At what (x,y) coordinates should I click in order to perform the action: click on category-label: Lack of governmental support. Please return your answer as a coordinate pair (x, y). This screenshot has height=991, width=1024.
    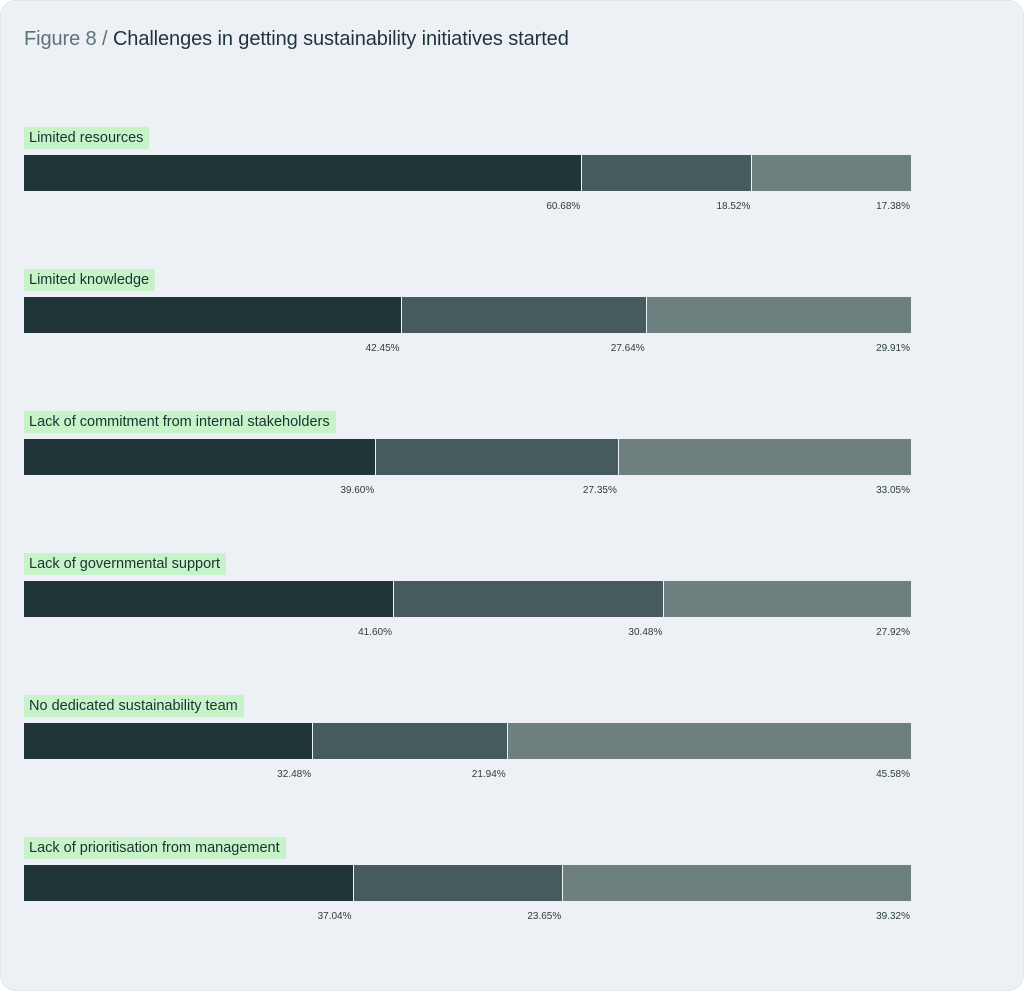
    Looking at the image, I should click on (125, 564).